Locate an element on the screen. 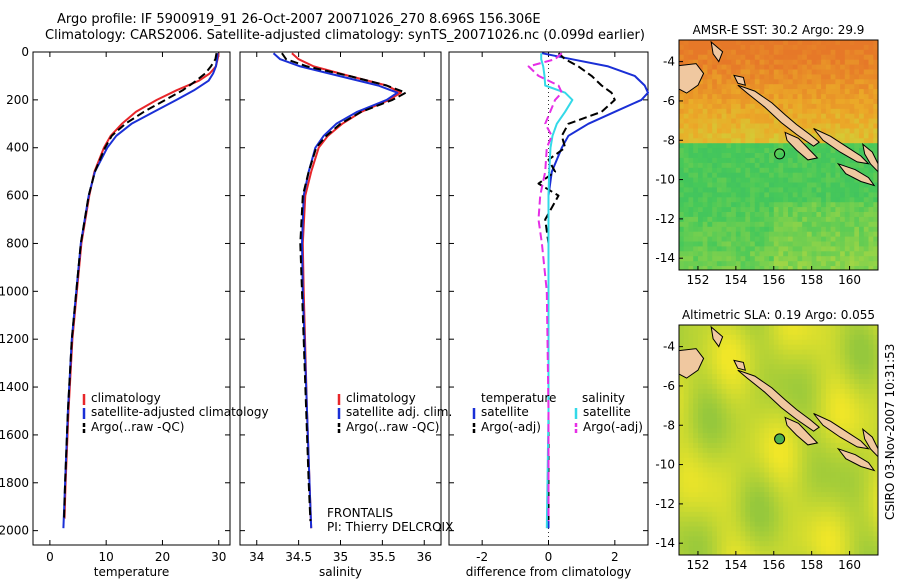 This screenshot has width=900, height=580. y-tick-label: -14 is located at coordinates (665, 258).